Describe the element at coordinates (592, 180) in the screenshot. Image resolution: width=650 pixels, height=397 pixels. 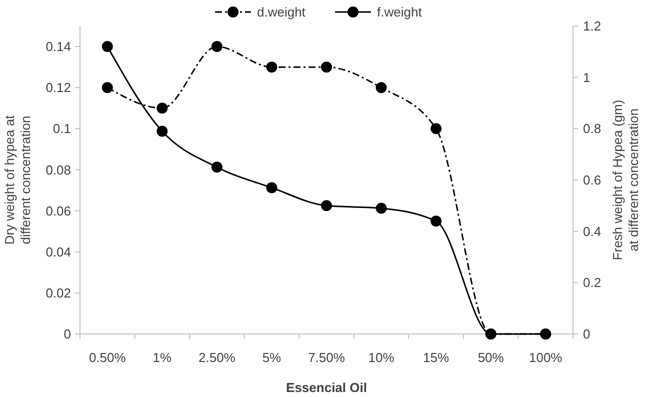
I see `y2-tick-label: 0.6` at that location.